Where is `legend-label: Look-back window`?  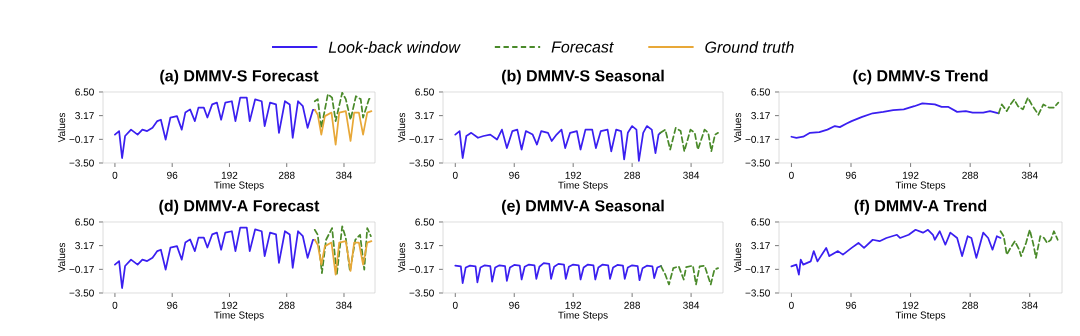
legend-label: Look-back window is located at coordinates (394, 47).